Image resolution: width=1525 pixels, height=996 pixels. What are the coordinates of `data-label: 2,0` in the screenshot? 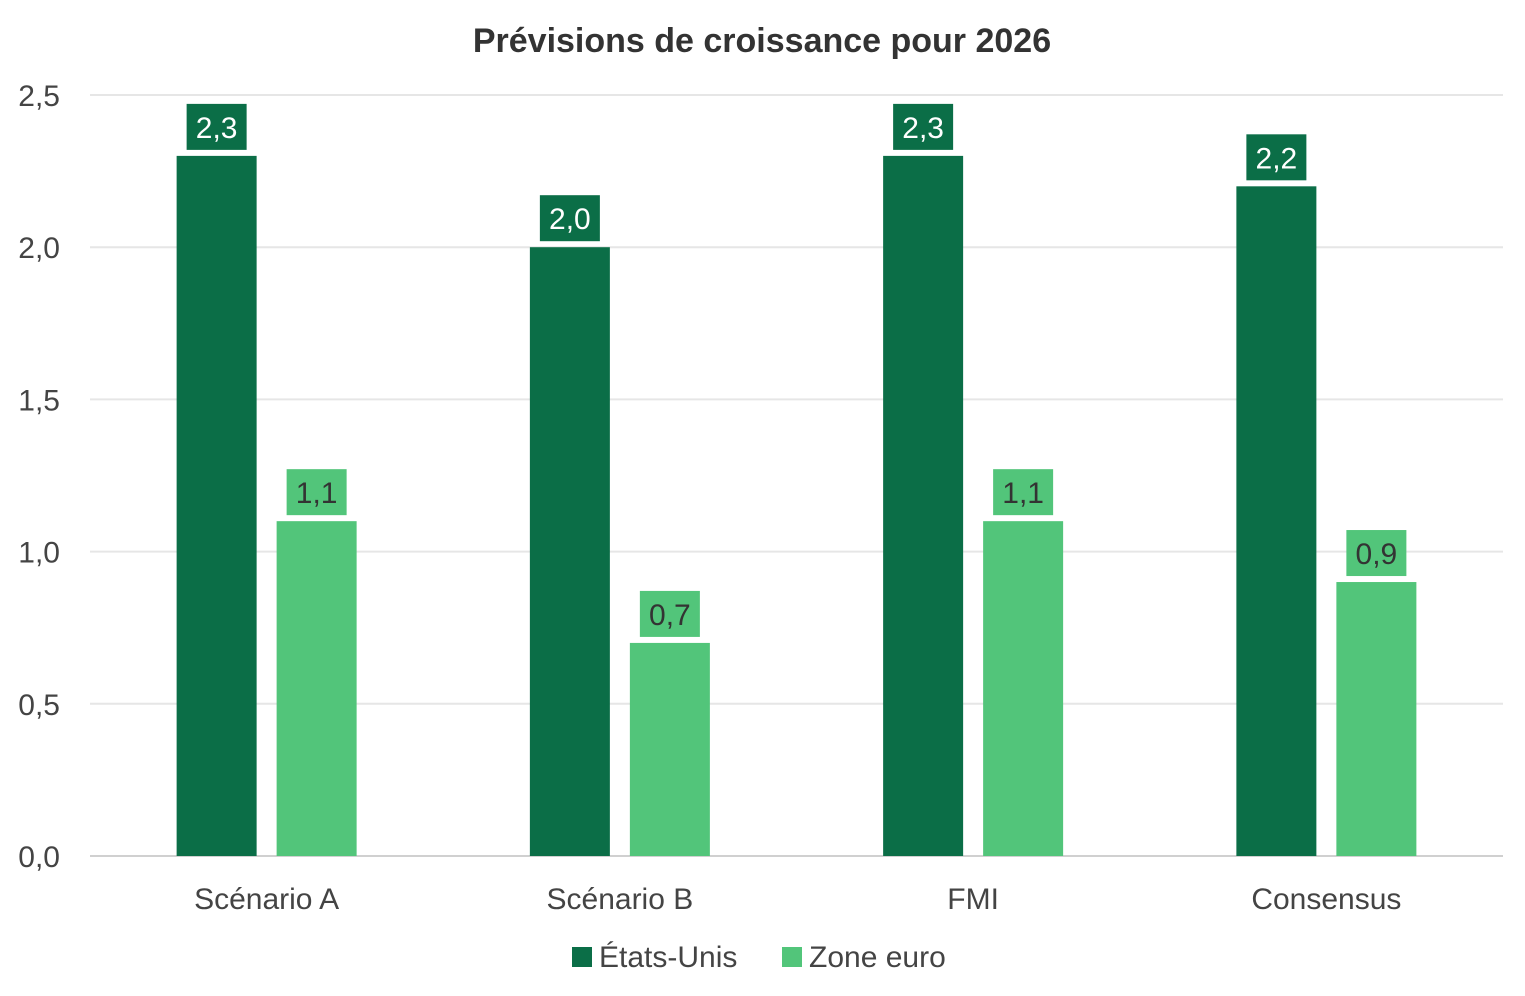 It's located at (570, 219).